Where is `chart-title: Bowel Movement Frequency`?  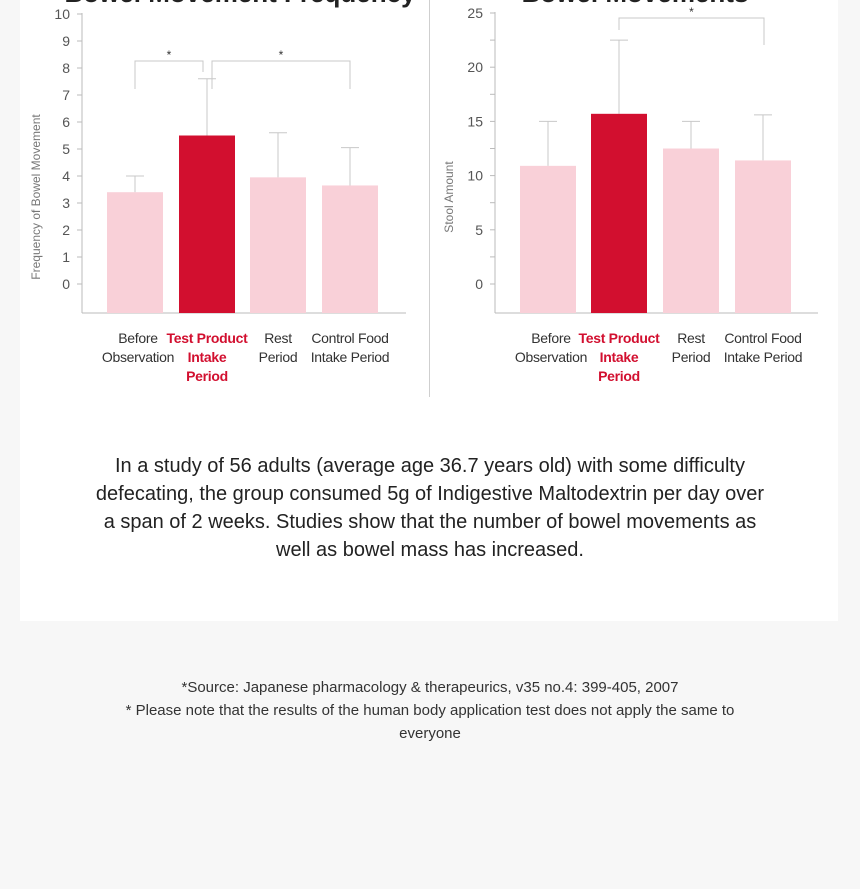
chart-title: Bowel Movement Frequency is located at coordinates (240, 4).